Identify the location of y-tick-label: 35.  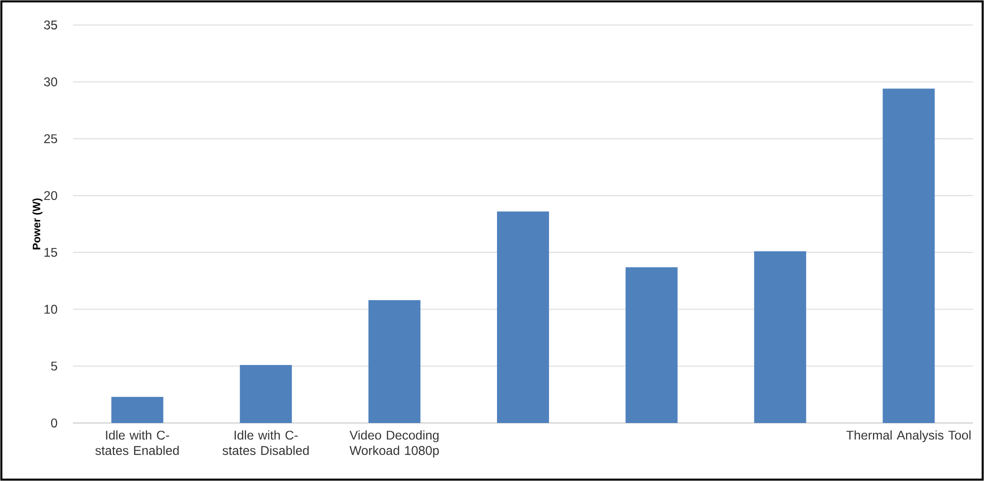
(51, 25).